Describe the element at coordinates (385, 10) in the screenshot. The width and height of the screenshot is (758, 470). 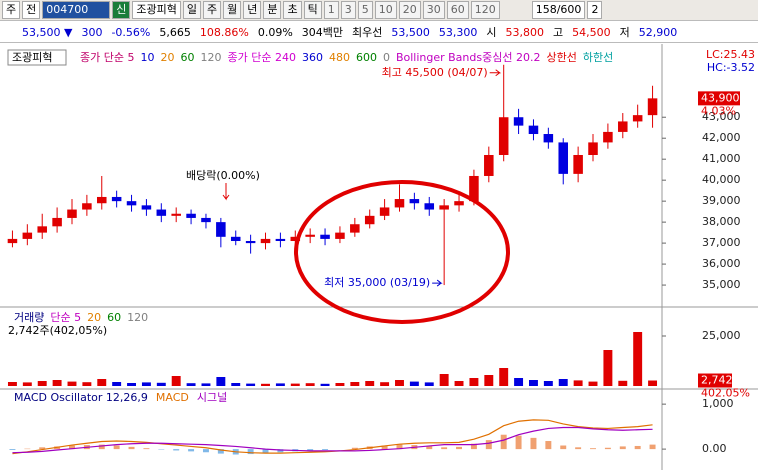
I see `minute-button: 10` at that location.